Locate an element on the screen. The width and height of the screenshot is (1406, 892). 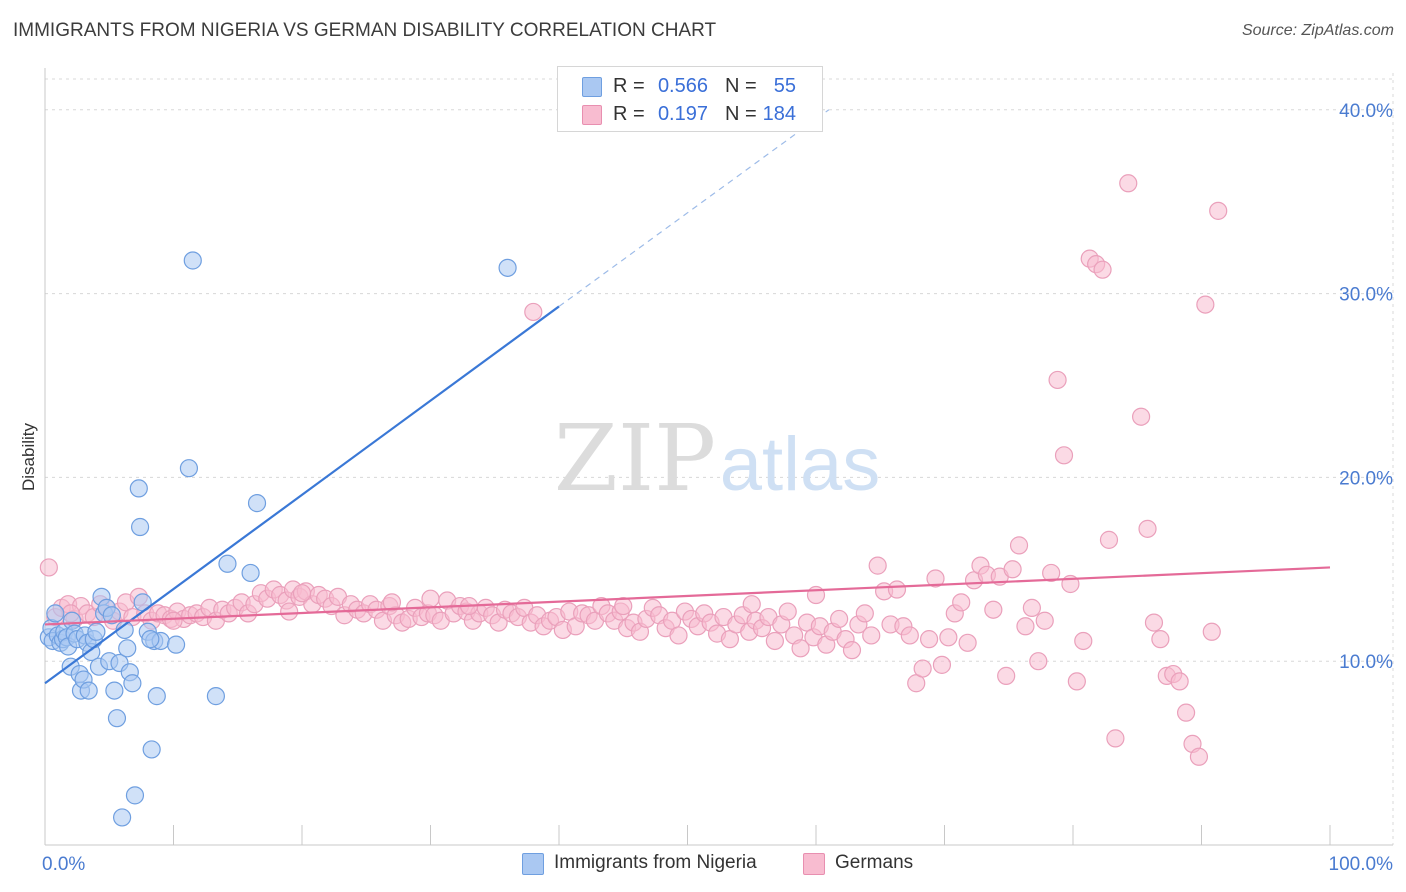
legend-swatch-germans is located at coordinates (592, 115).